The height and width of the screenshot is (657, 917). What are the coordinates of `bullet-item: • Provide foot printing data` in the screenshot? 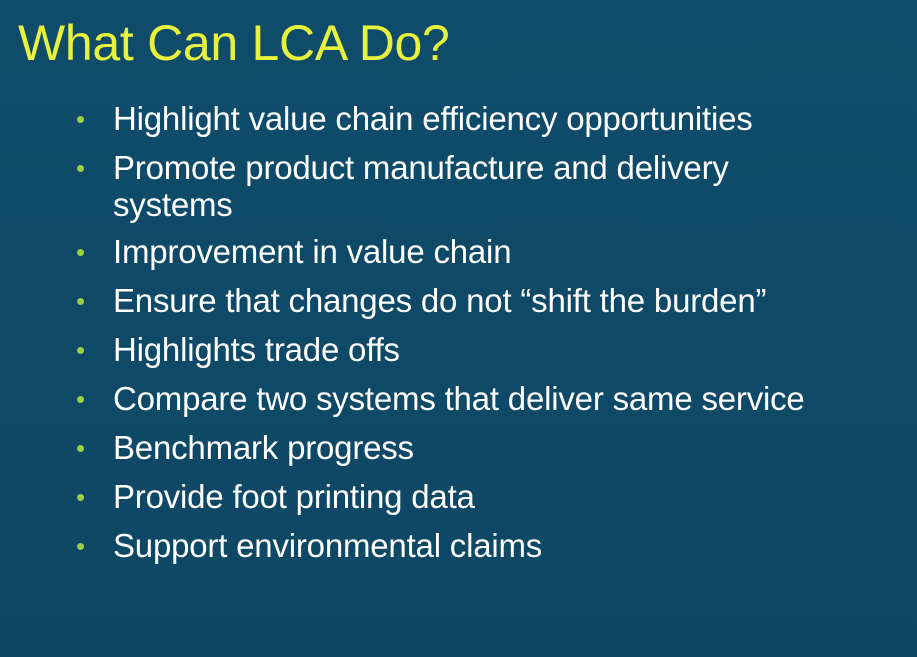 It's located at (489, 497).